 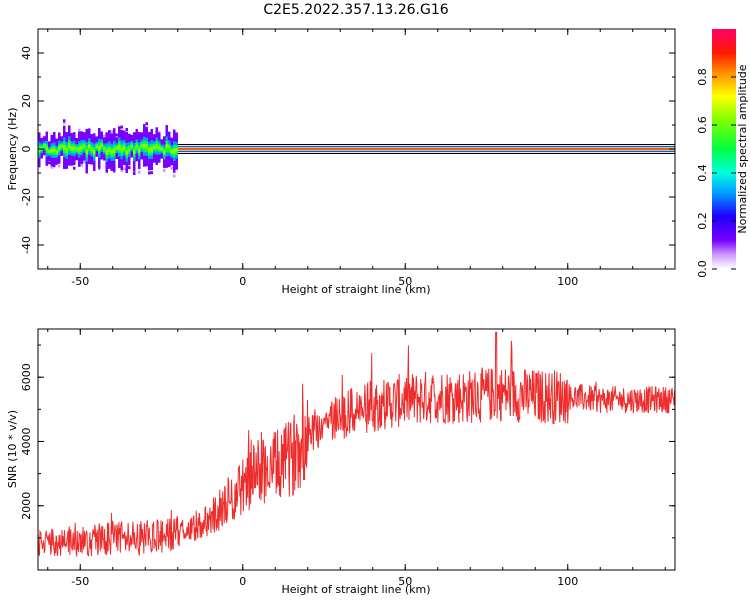 What do you see at coordinates (12, 149) in the screenshot?
I see `spectrogram-ylabel: Frequency (Hz)` at bounding box center [12, 149].